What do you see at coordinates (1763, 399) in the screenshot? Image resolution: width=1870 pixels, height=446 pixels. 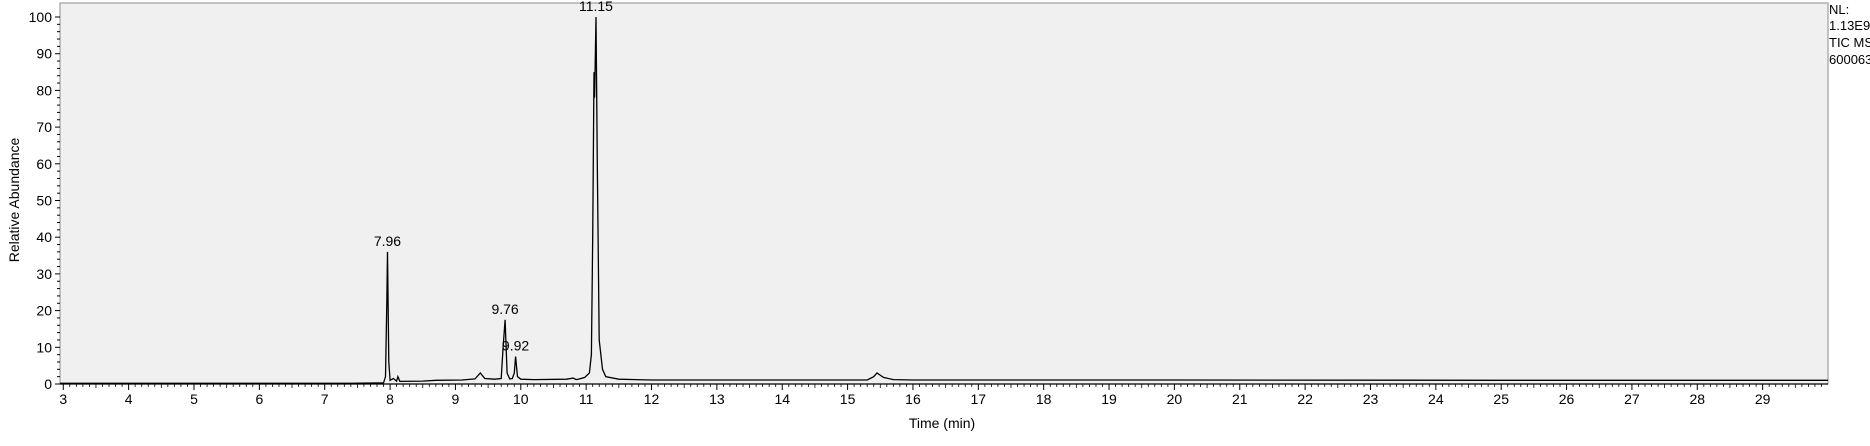 I see `x-tick-label: 29` at bounding box center [1763, 399].